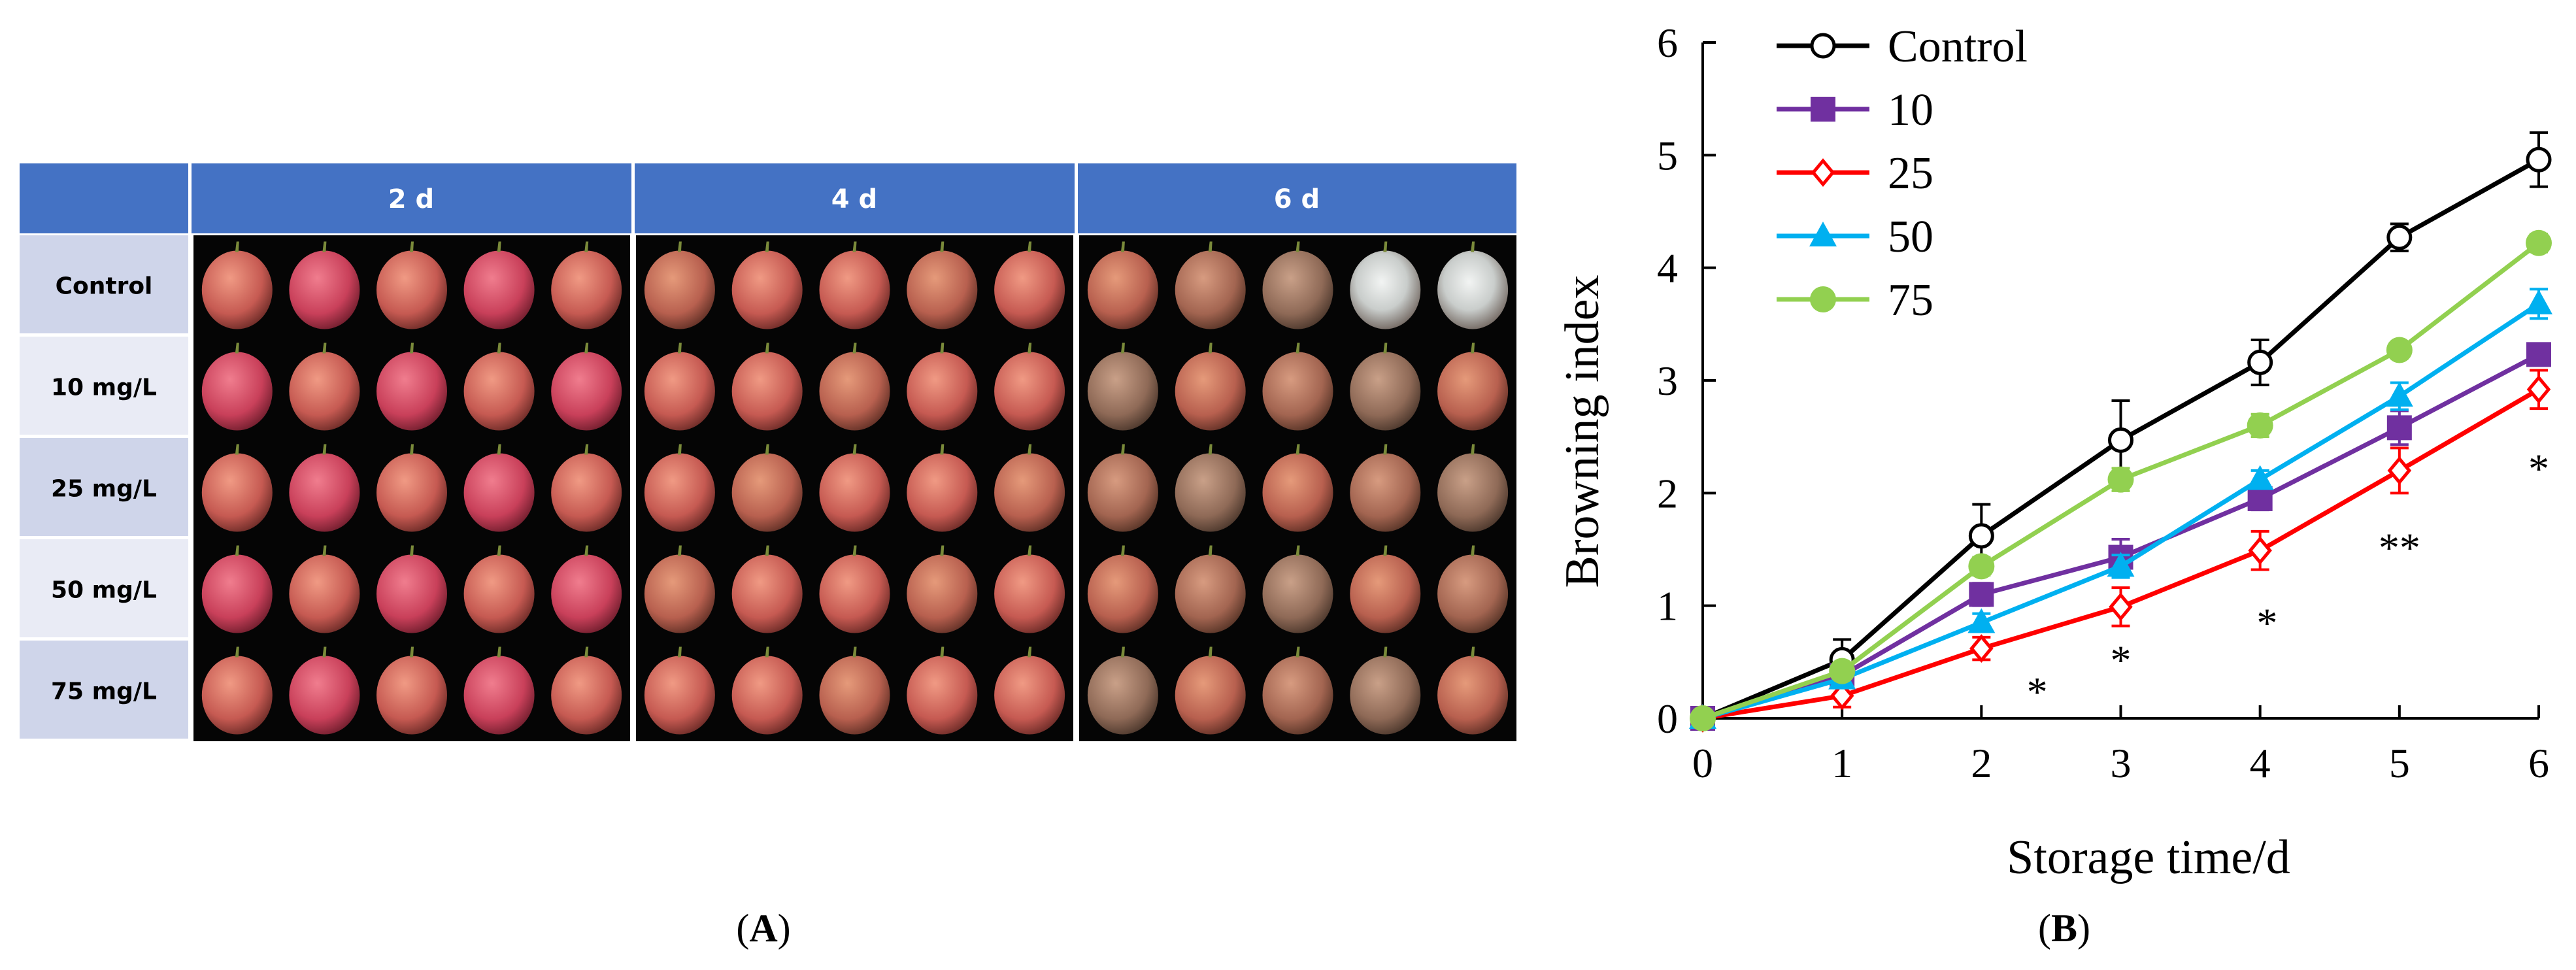 Image resolution: width=2576 pixels, height=970 pixels. Describe the element at coordinates (104, 590) in the screenshot. I see `row-label-50mg: 50 mg/L` at that location.